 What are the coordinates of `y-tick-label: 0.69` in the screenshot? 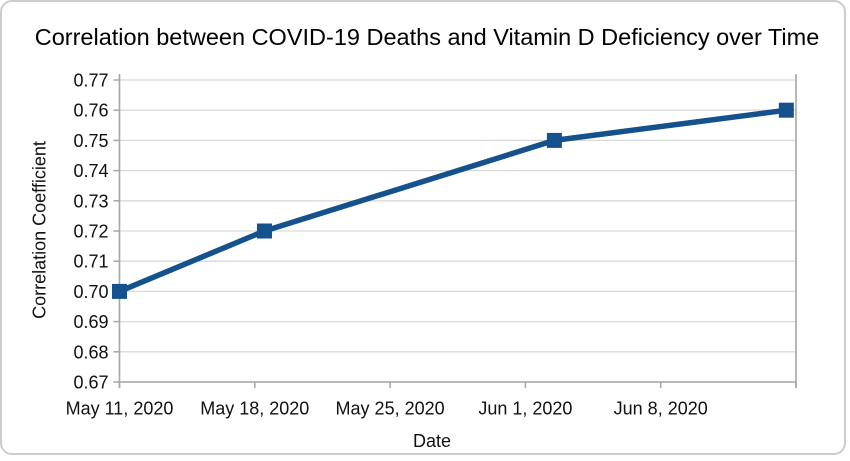 It's located at (90, 322).